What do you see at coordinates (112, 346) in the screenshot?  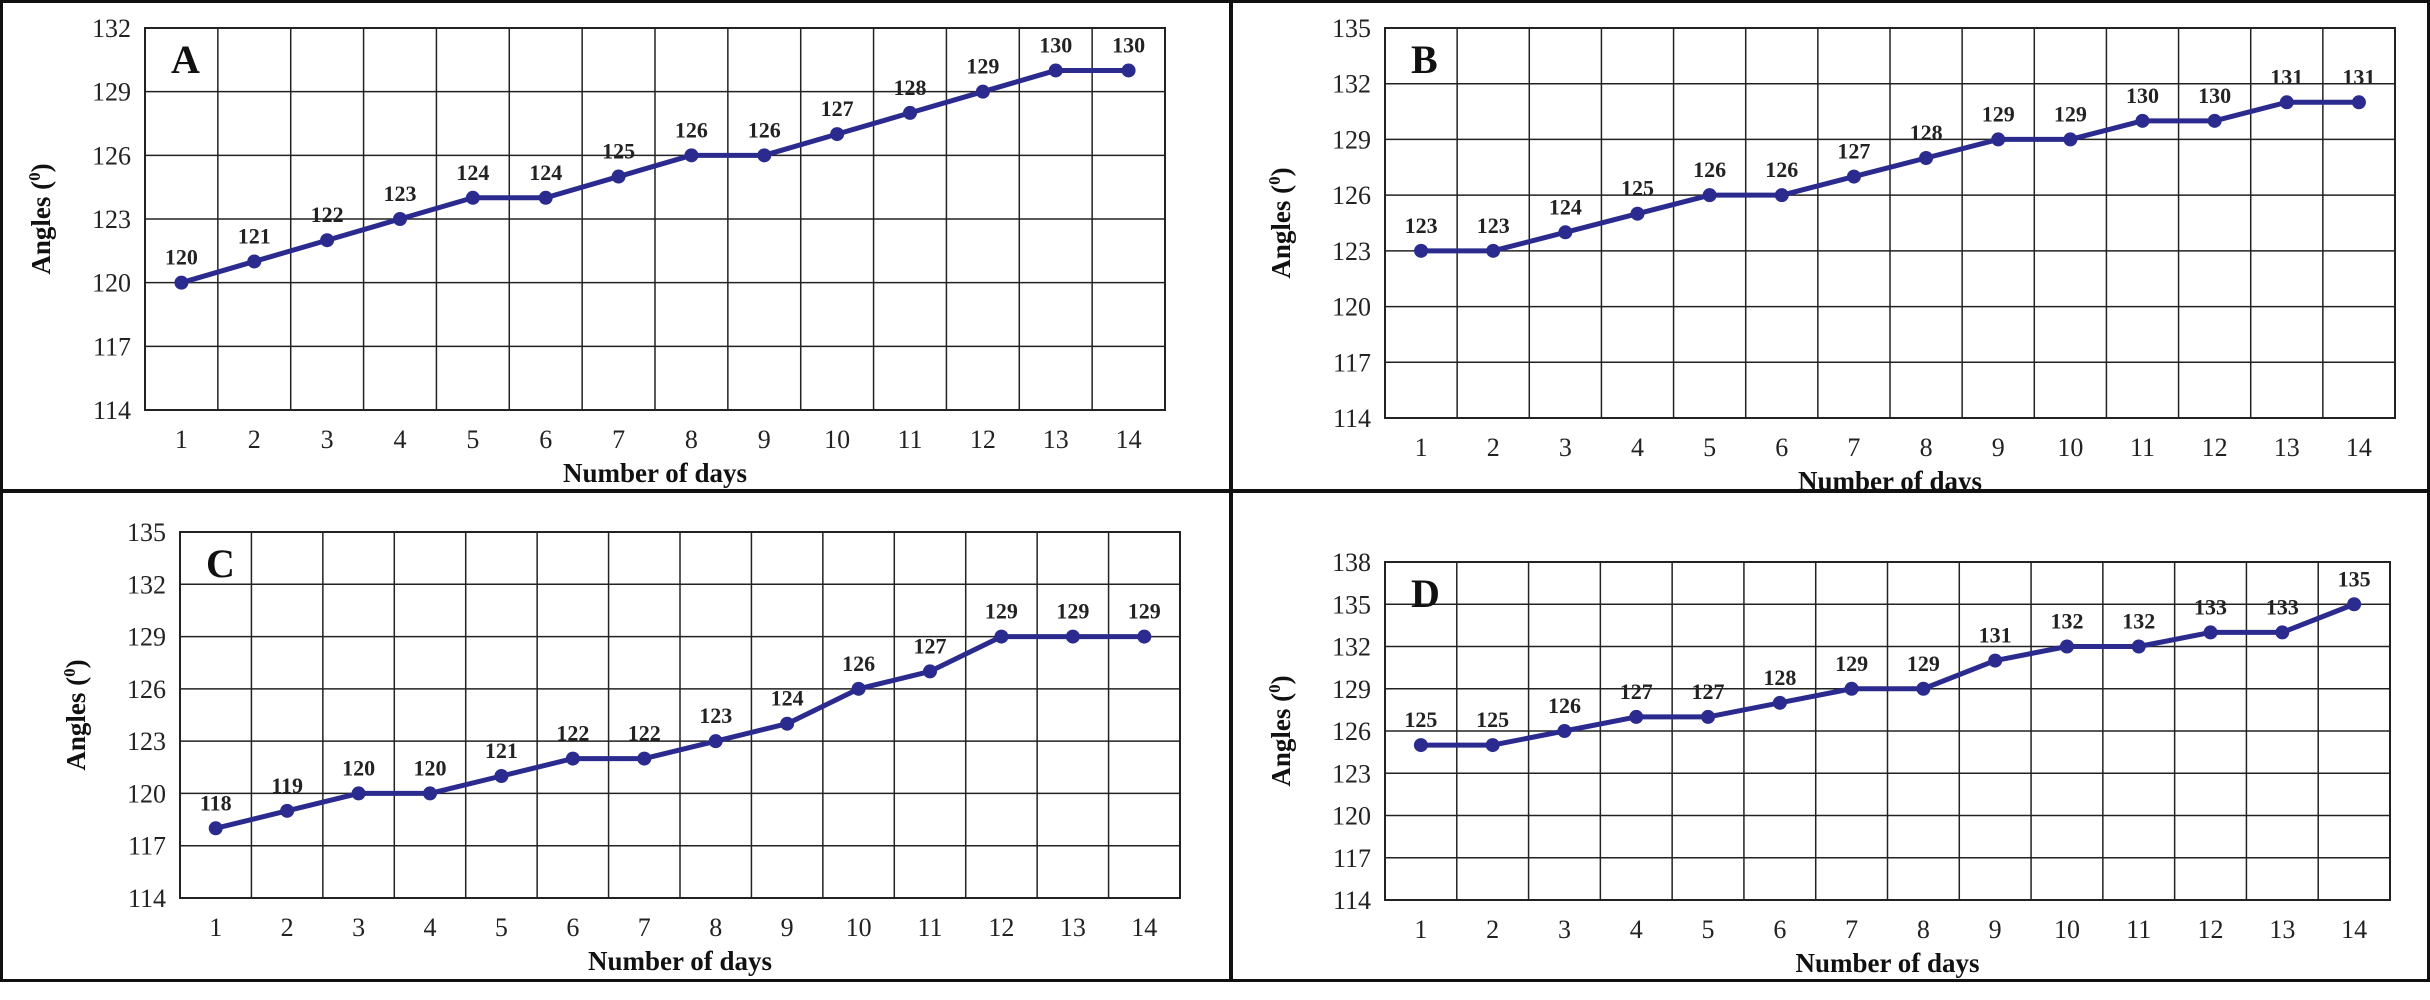 I see `y-tick-label: 117` at bounding box center [112, 346].